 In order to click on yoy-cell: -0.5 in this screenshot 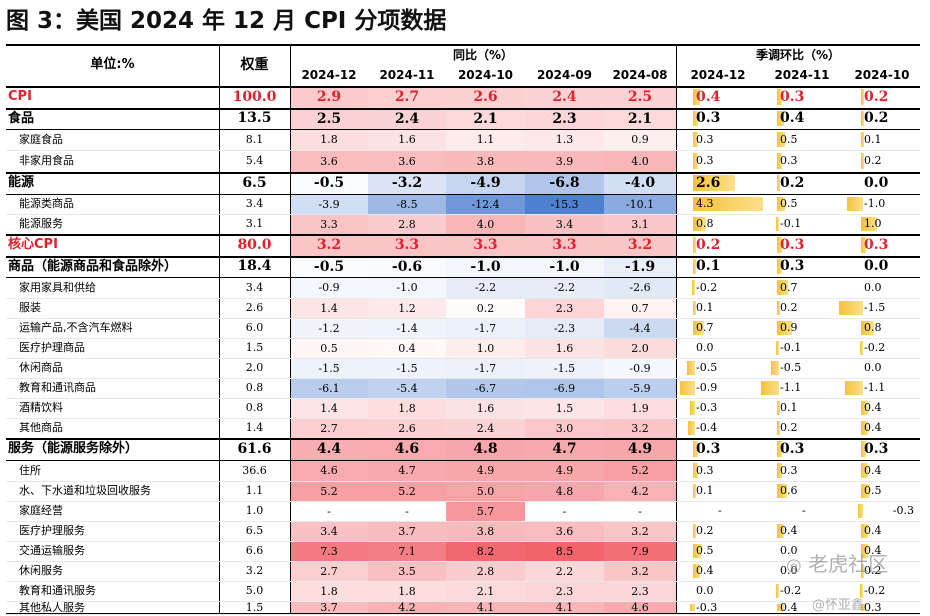, I will do `click(329, 267)`.